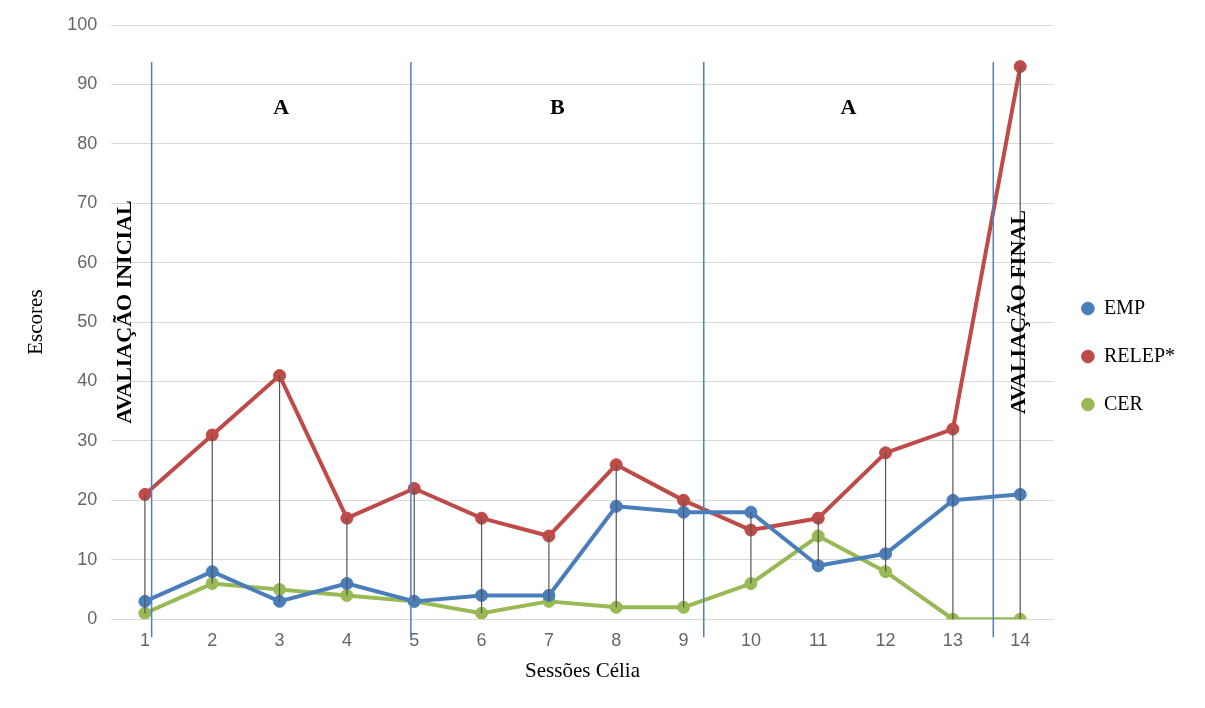 The width and height of the screenshot is (1205, 708). What do you see at coordinates (414, 639) in the screenshot?
I see `x-tick-label: 5` at bounding box center [414, 639].